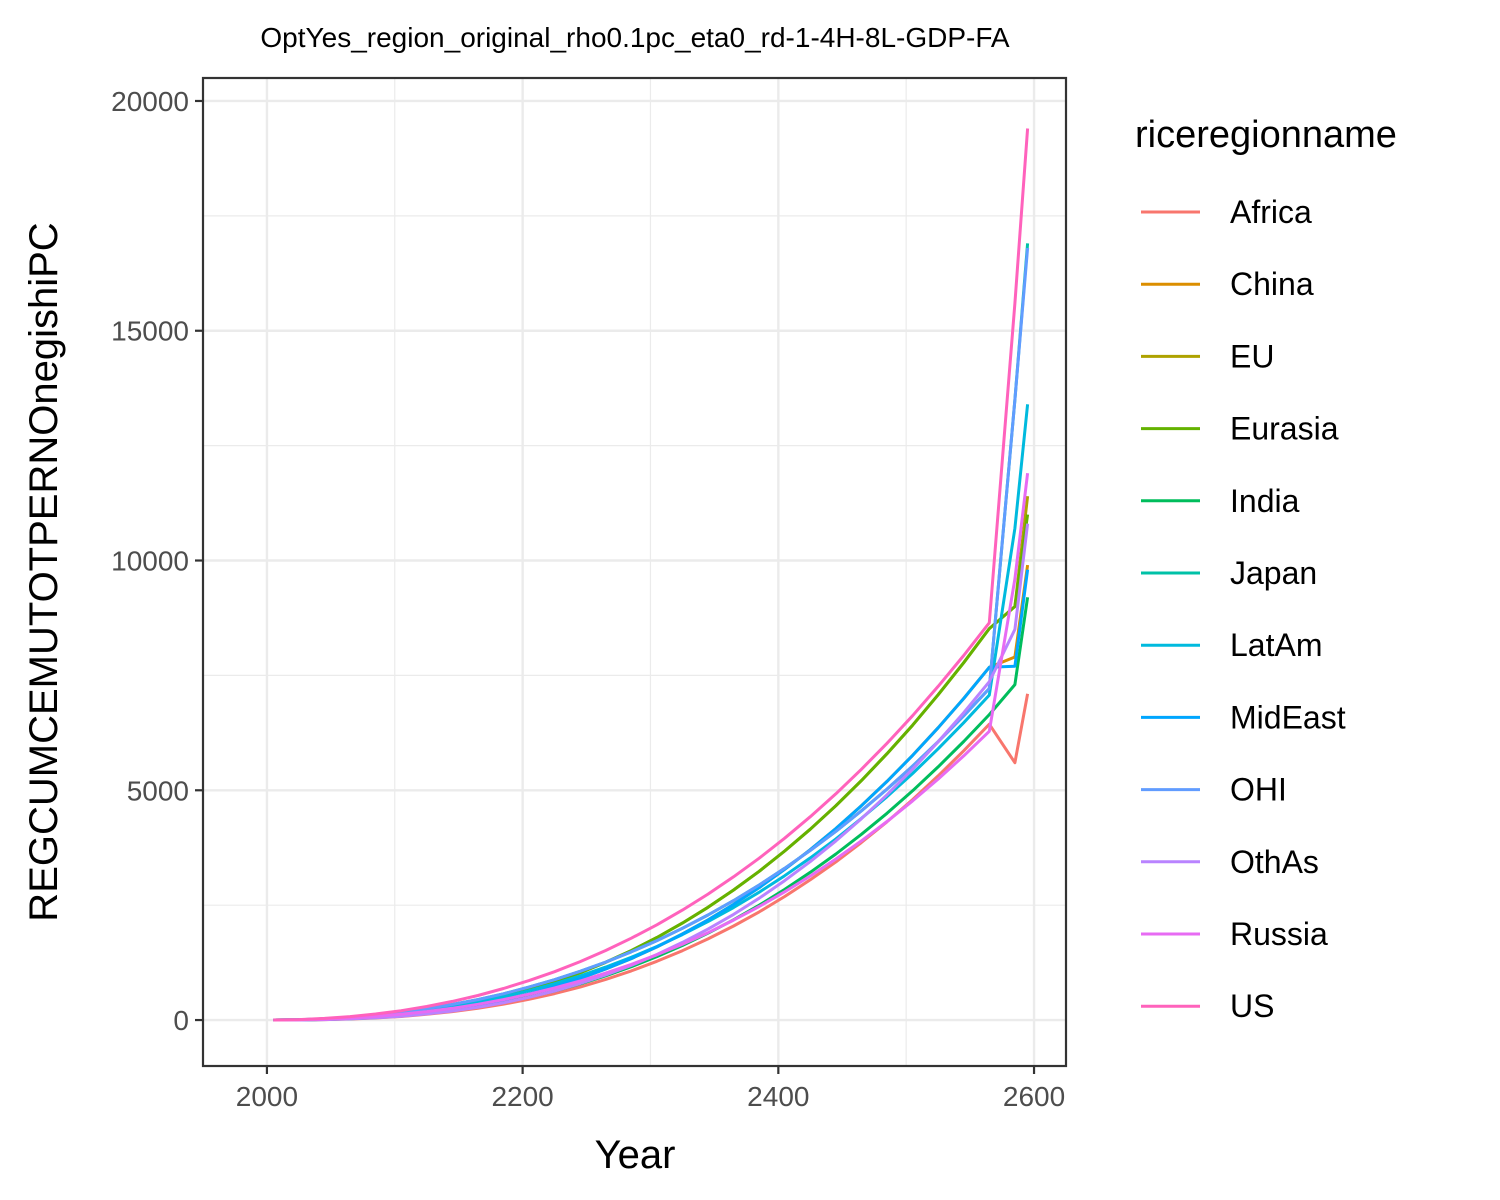 This screenshot has width=1500, height=1200. Describe the element at coordinates (1265, 501) in the screenshot. I see `legend-label-india: India` at that location.